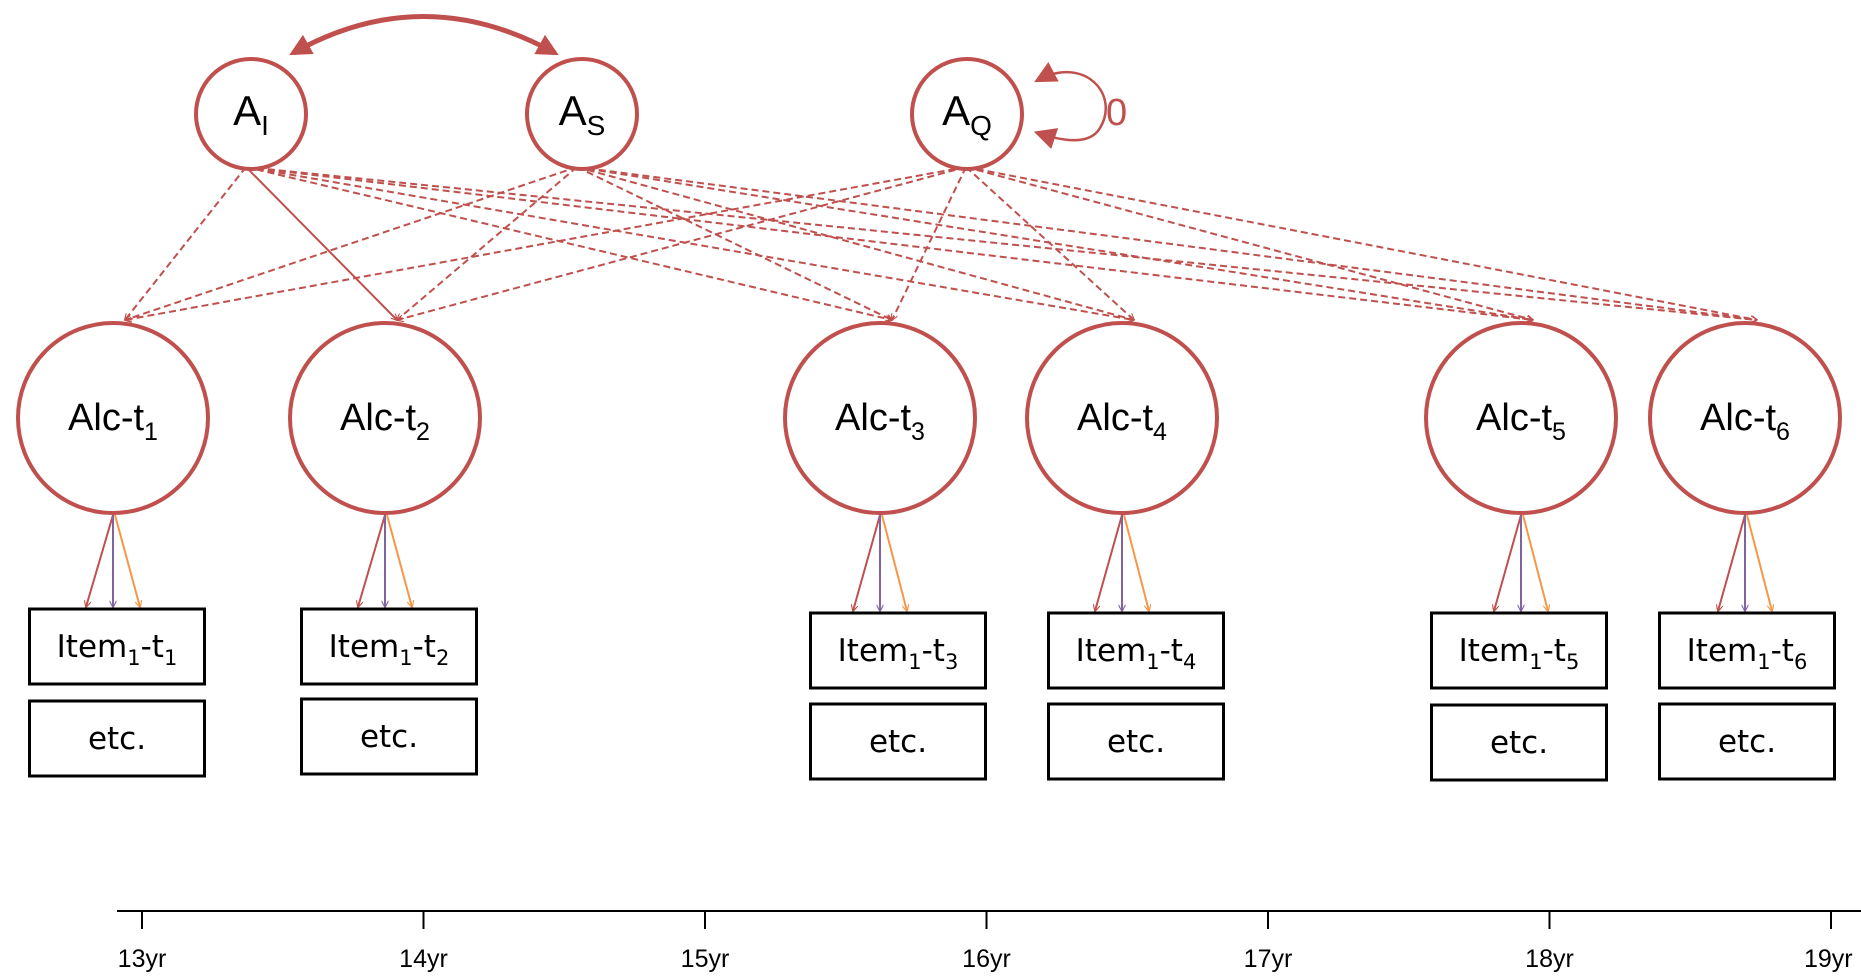  What do you see at coordinates (113, 421) in the screenshot?
I see `latent-alcohol-label: Alc-t1` at bounding box center [113, 421].